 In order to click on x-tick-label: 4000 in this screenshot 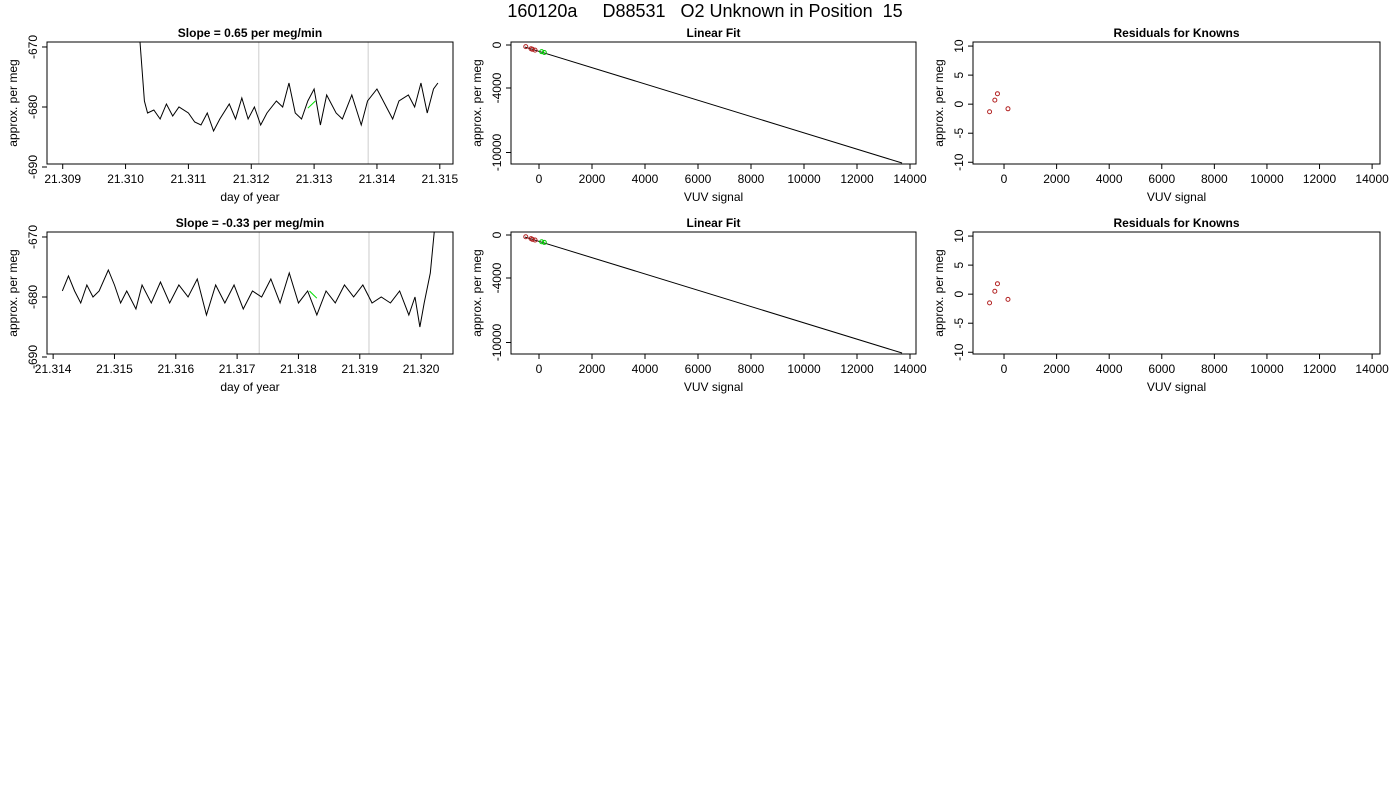, I will do `click(645, 179)`.